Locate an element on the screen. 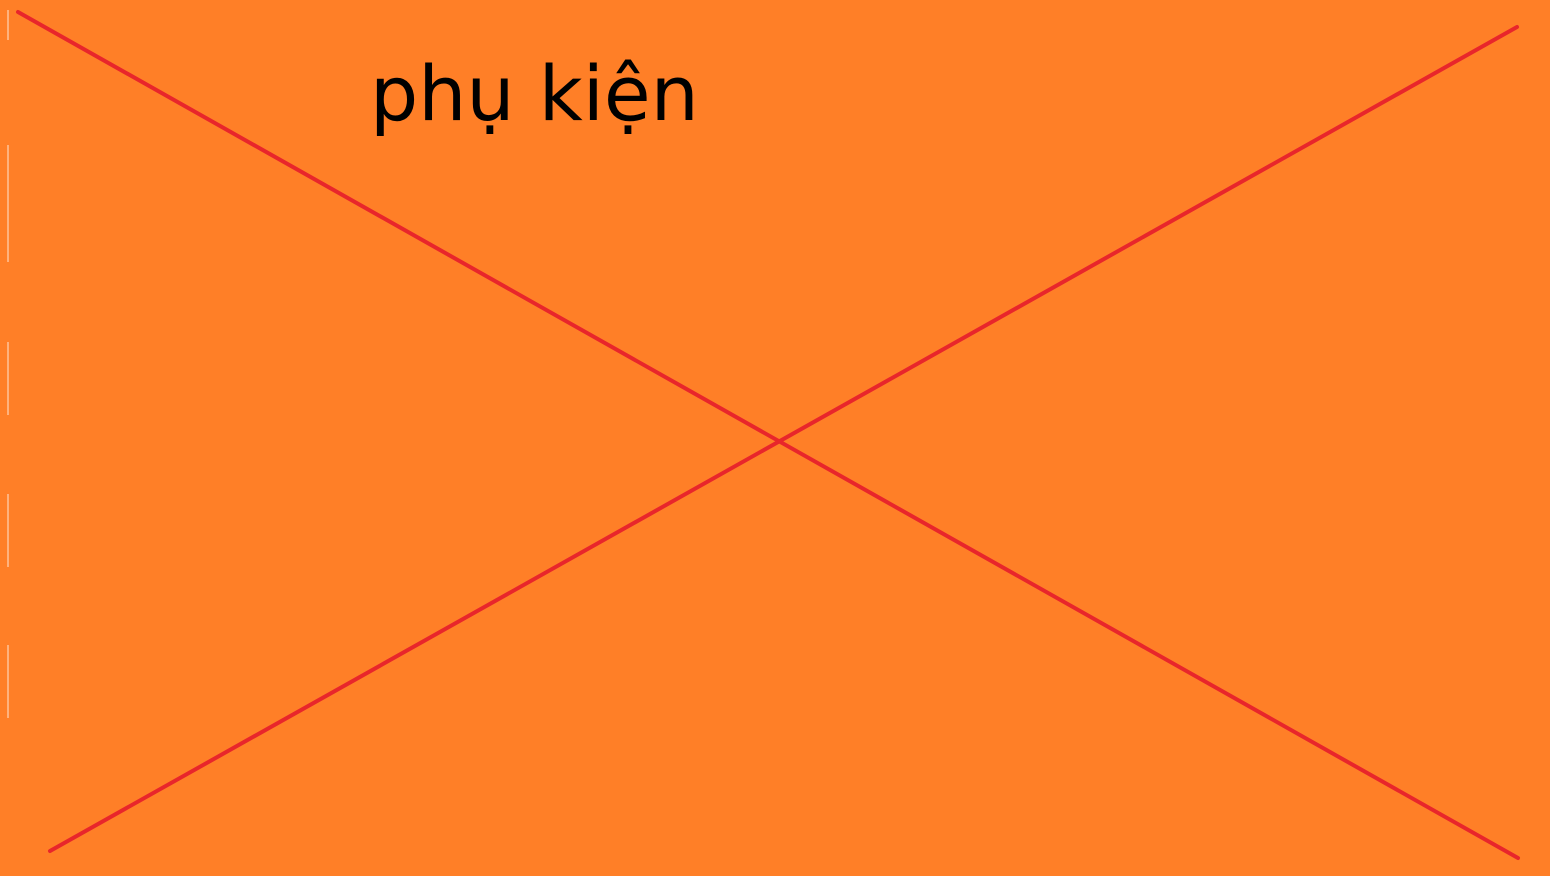 Image resolution: width=1550 pixels, height=876 pixels. placeholder-label: phụ kiện is located at coordinates (534, 93).